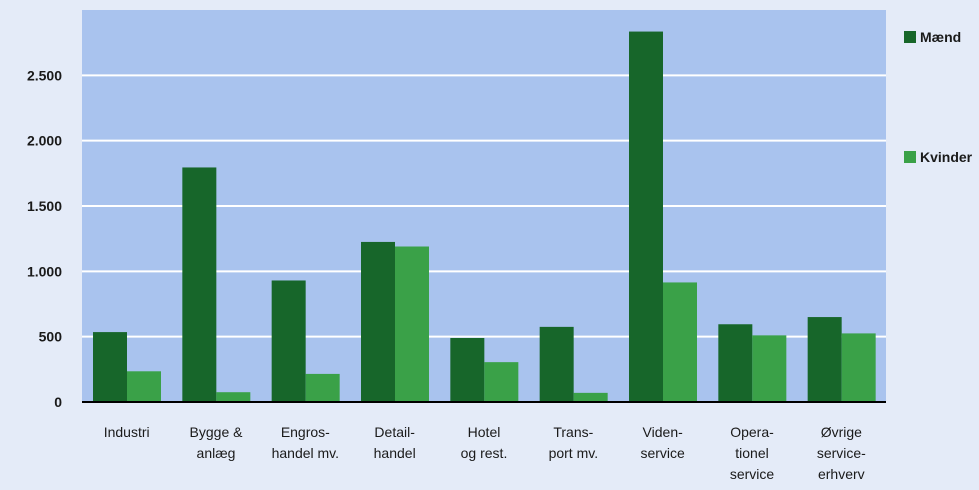 This screenshot has height=490, width=979. Describe the element at coordinates (44, 238) in the screenshot. I see `y-tick-labels: 0 500 1.000 1.500 2.000 2.500` at that location.